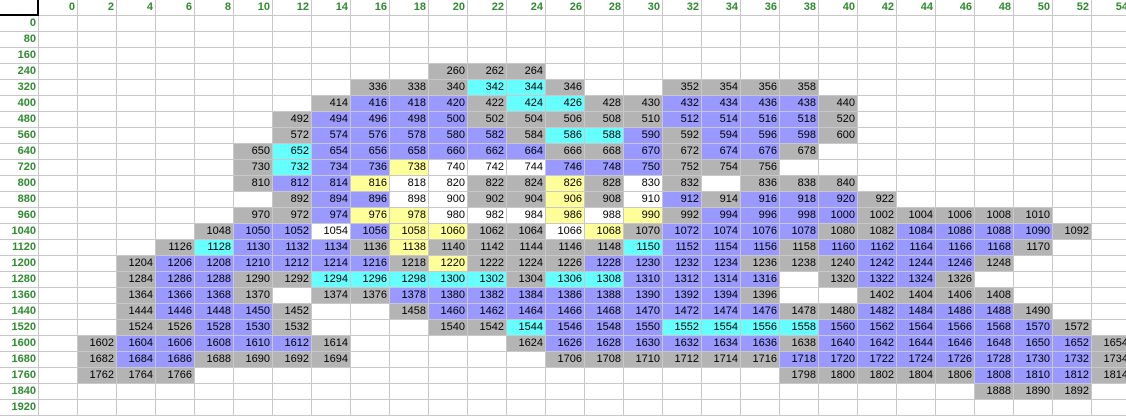 This screenshot has width=1126, height=419. Describe the element at coordinates (994, 344) in the screenshot. I see `grid-cell: 1648` at that location.